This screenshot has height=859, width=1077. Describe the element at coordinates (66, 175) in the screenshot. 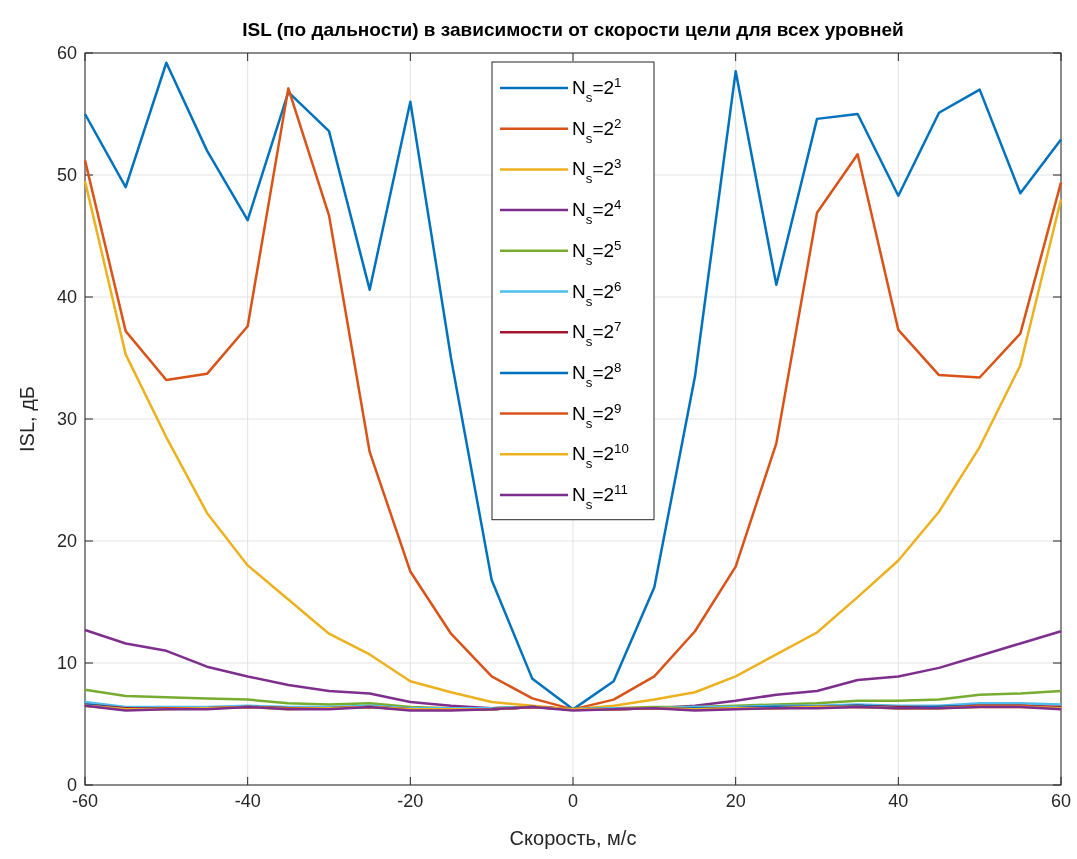

I see `y-tick-label: 50` at that location.